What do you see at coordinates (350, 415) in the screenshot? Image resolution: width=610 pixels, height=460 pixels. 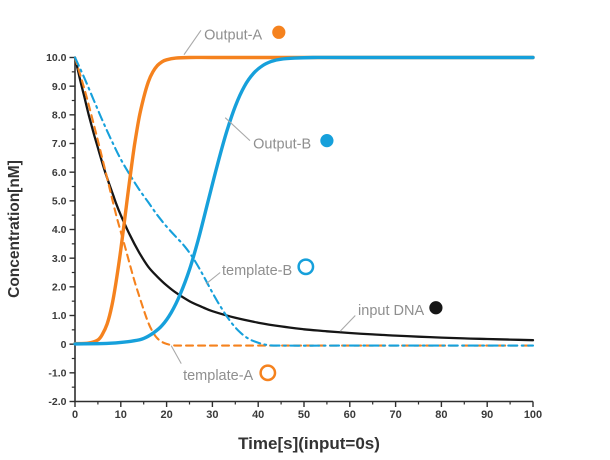 I see `x-tick-label: 60` at bounding box center [350, 415].